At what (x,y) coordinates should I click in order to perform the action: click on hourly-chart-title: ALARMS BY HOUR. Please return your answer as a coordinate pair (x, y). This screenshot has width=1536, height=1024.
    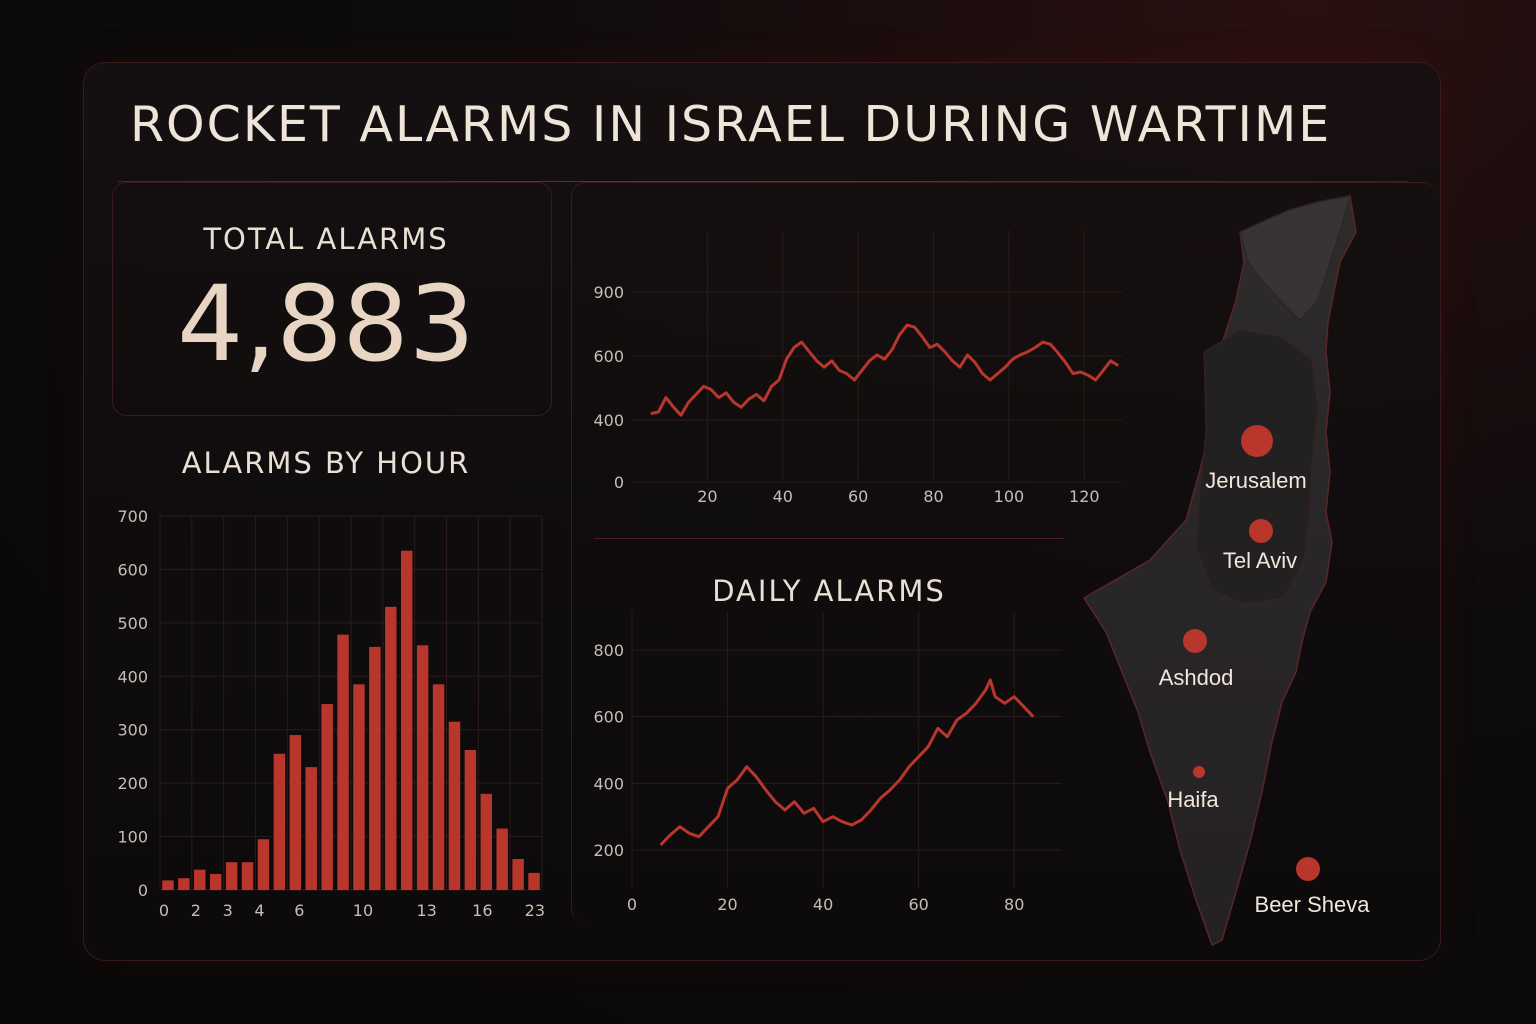
    Looking at the image, I should click on (326, 463).